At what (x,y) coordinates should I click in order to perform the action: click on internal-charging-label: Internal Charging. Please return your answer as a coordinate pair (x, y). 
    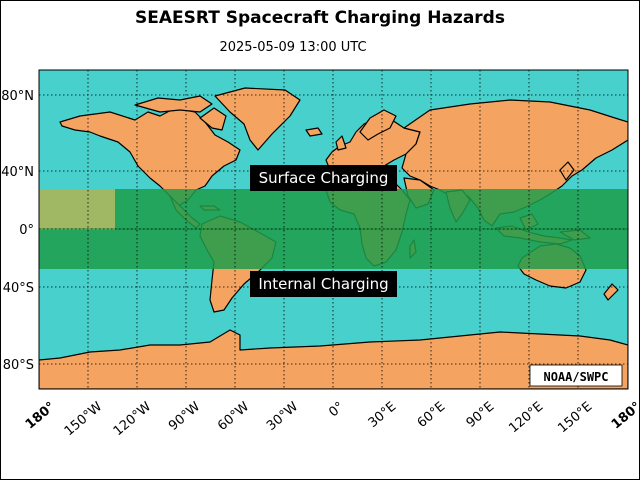
    Looking at the image, I should click on (323, 284).